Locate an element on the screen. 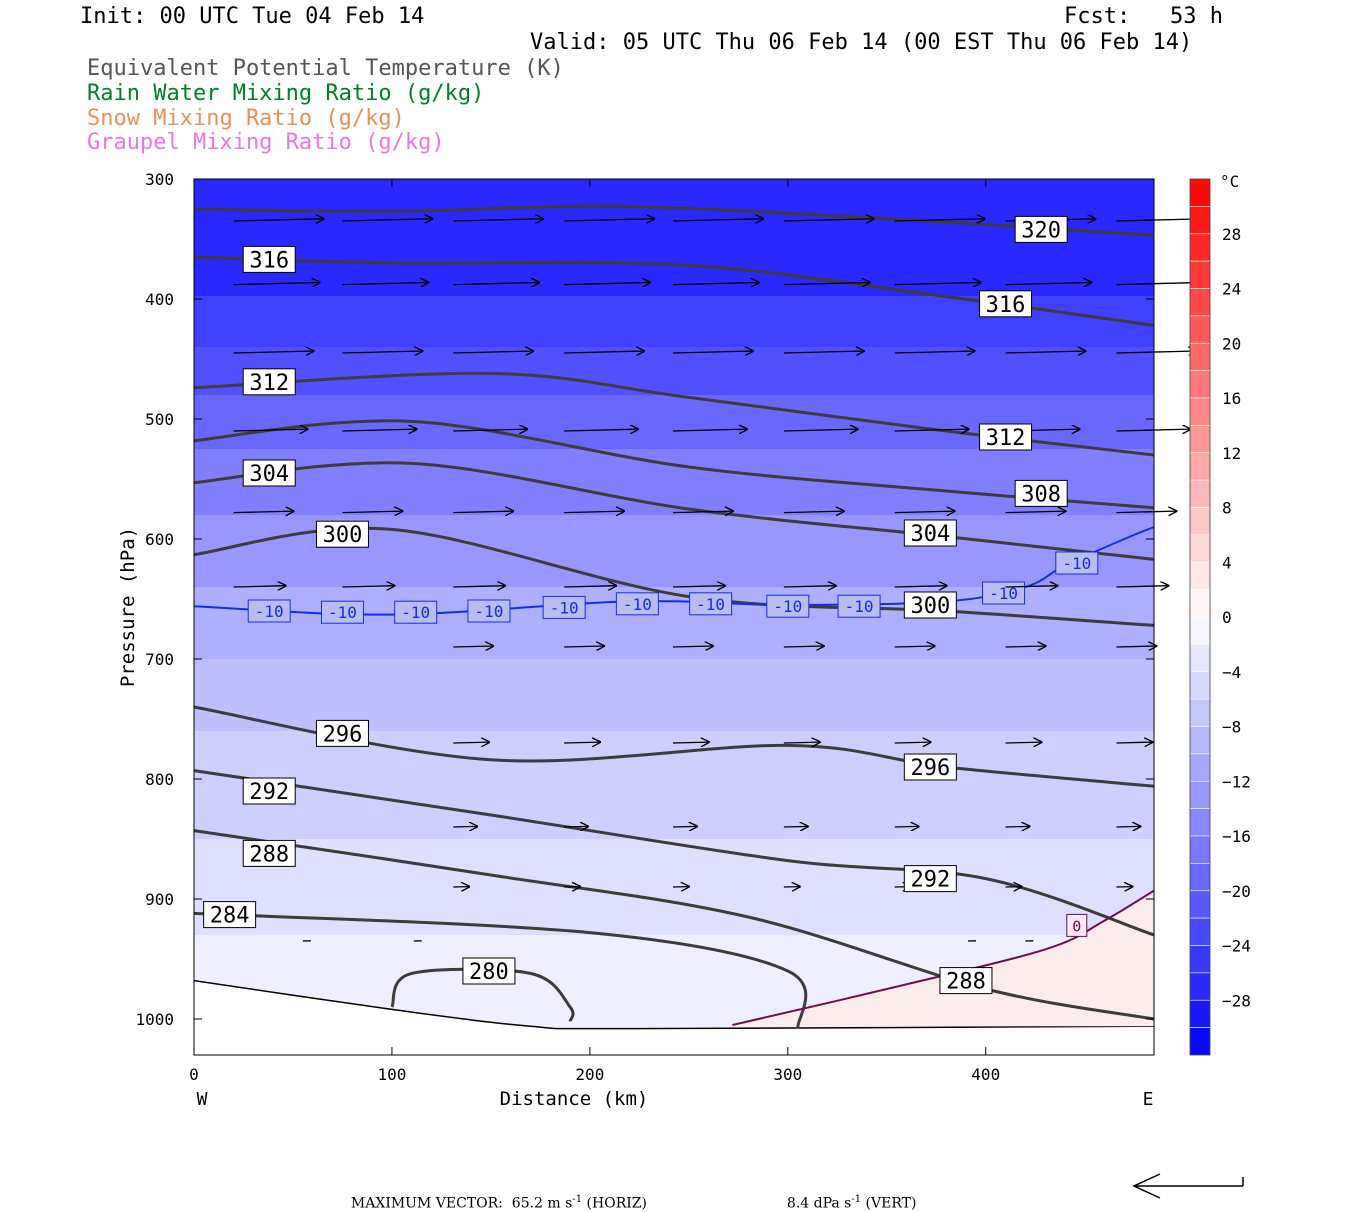 The width and height of the screenshot is (1350, 1212). horiz-vector-value: 65.2 m s is located at coordinates (542, 1204).